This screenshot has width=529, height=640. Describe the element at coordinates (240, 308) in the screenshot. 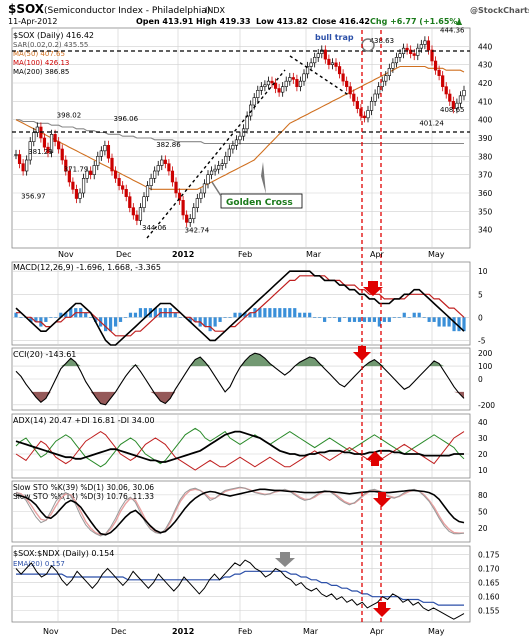

I see `macd-series` at that location.